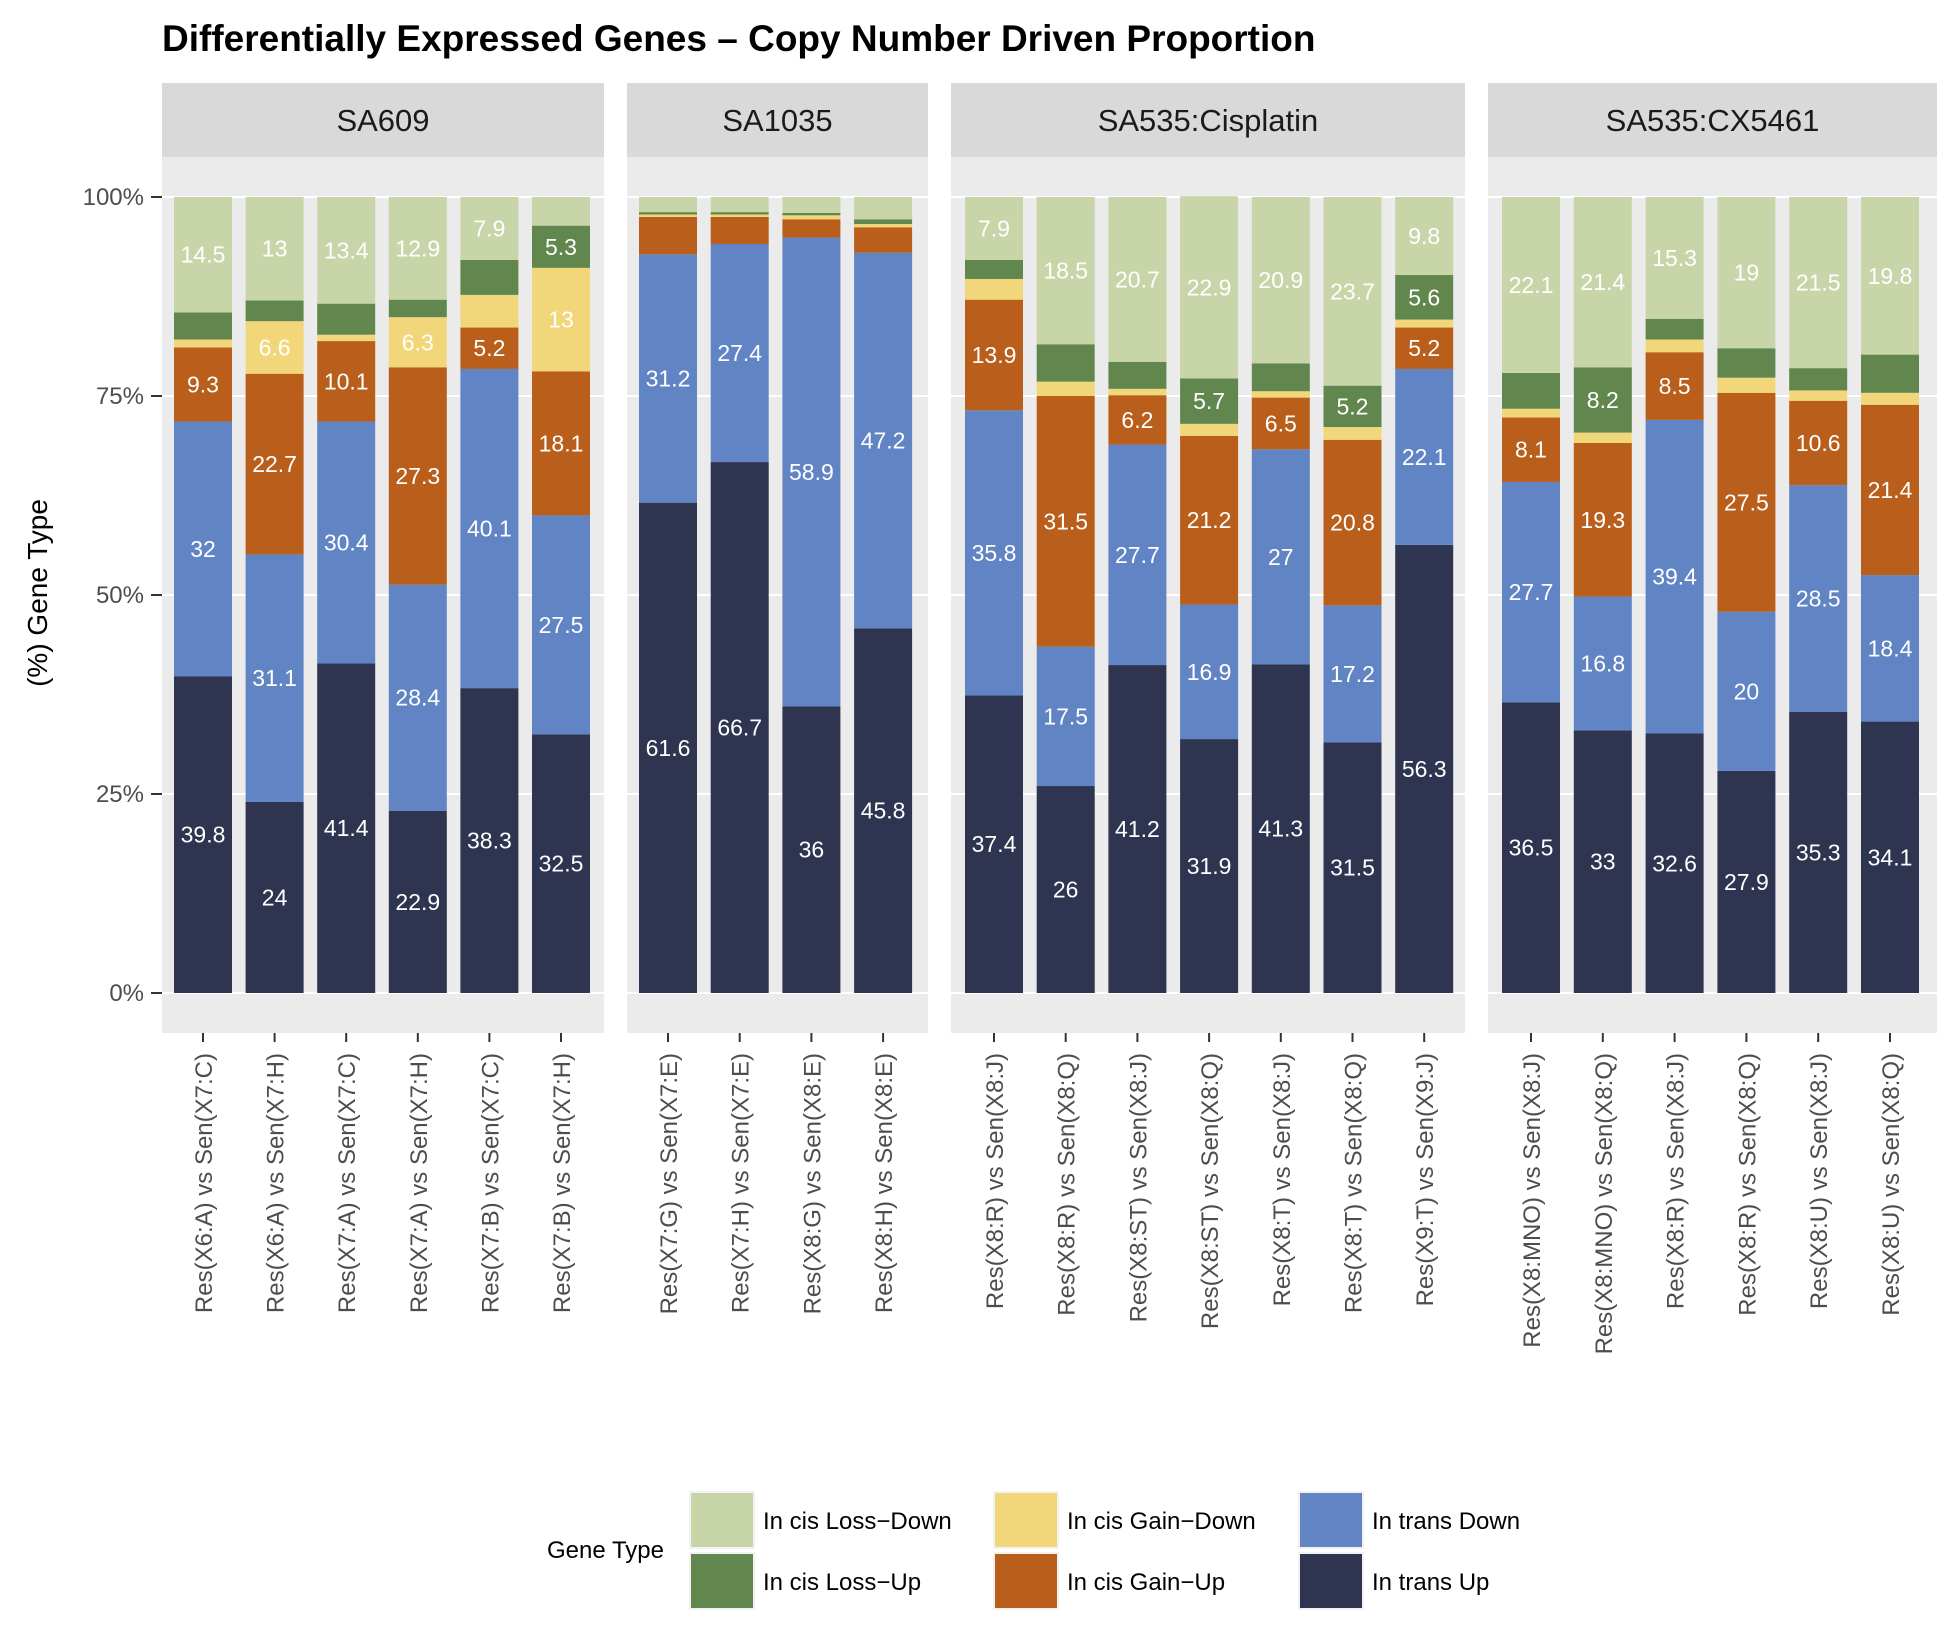 The height and width of the screenshot is (1650, 1950). What do you see at coordinates (884, 1183) in the screenshot?
I see `x-tick-label: Res(X8:H) vs Sen(X8:E)` at bounding box center [884, 1183].